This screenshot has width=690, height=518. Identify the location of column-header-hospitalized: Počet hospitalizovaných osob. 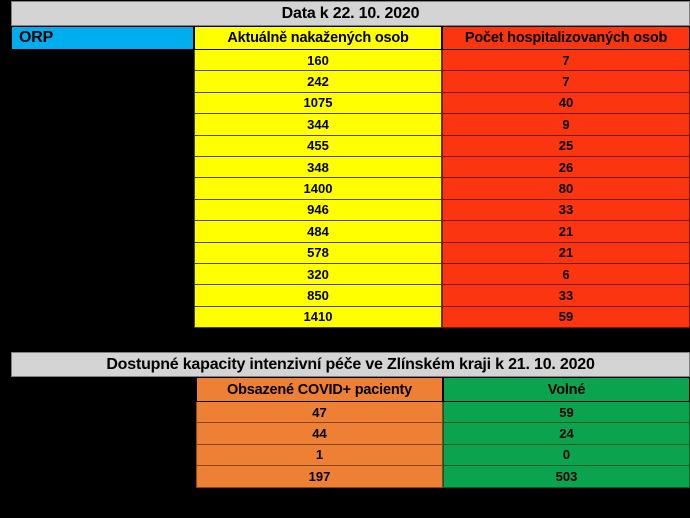
(566, 38).